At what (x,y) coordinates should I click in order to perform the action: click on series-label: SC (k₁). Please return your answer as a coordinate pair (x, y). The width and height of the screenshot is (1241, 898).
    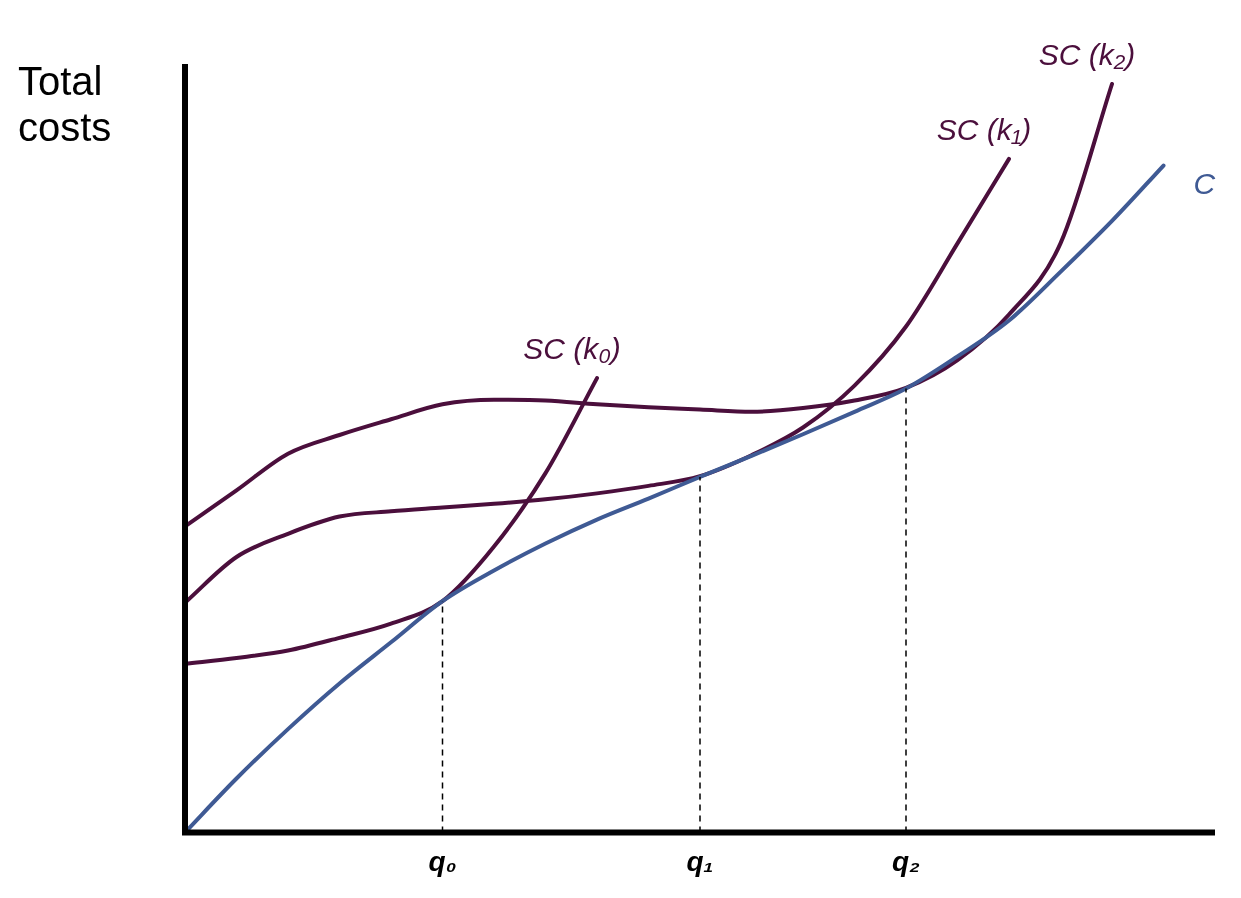
    Looking at the image, I should click on (984, 130).